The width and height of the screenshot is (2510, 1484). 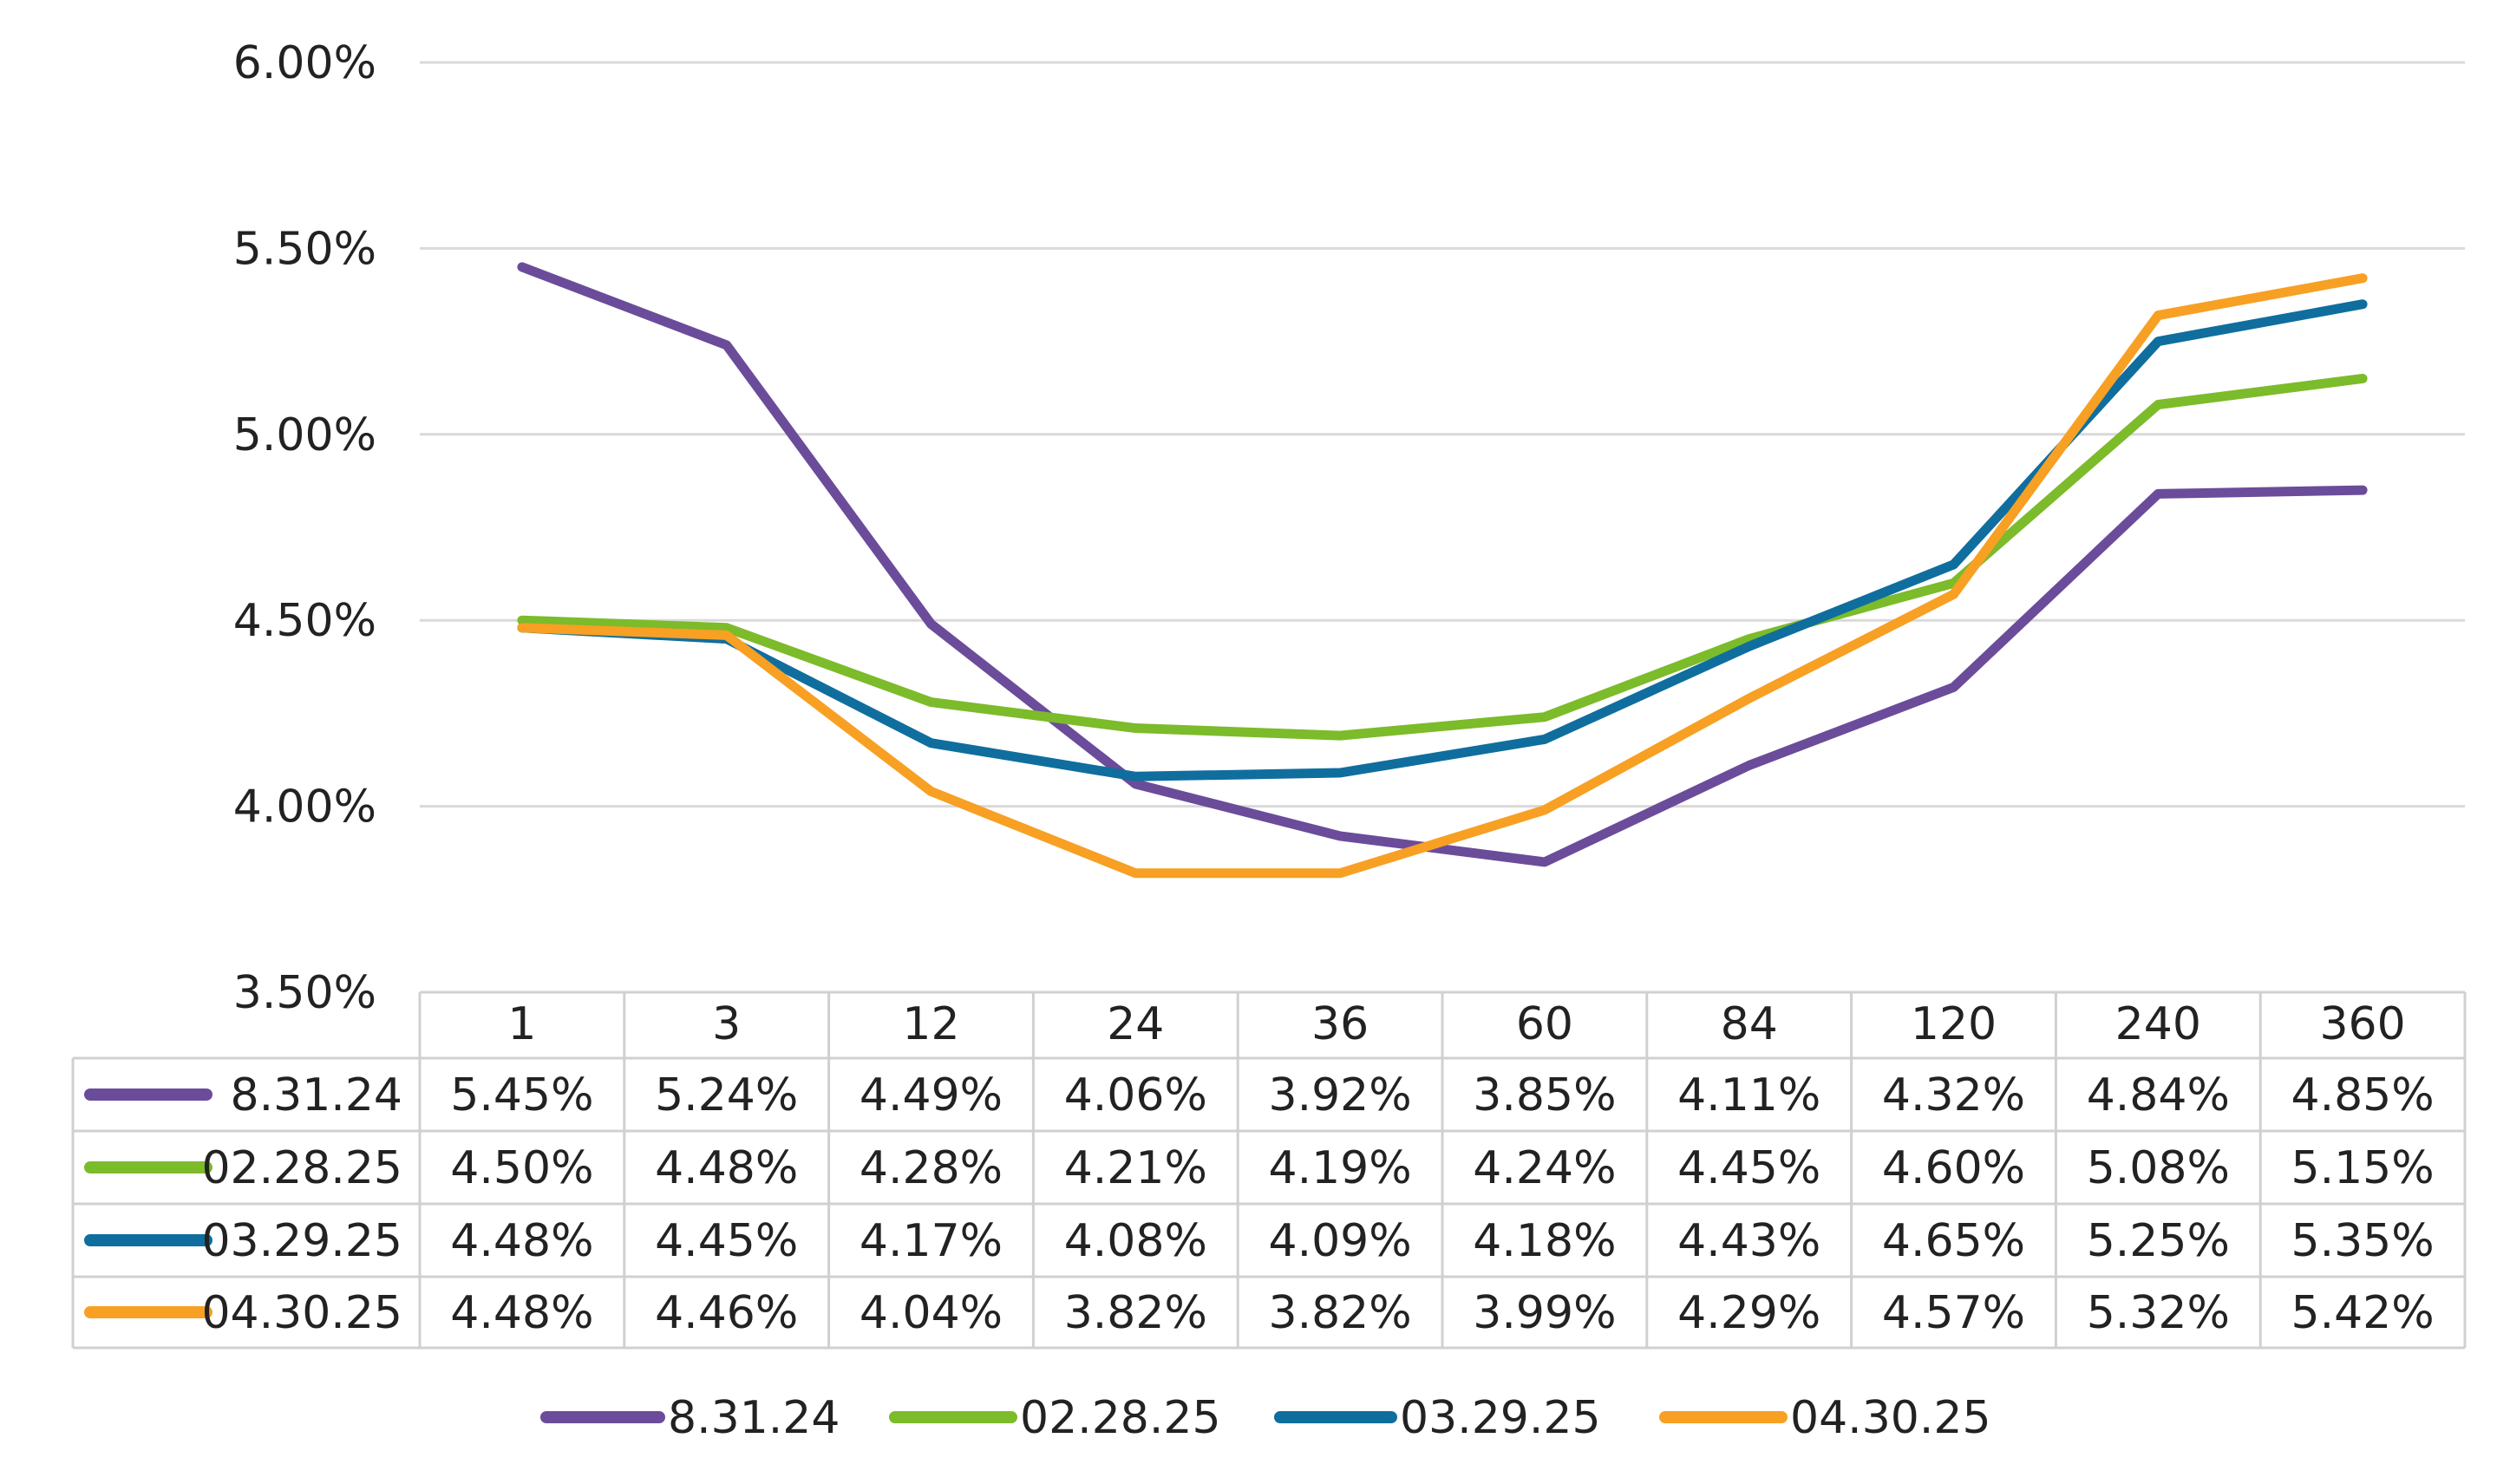 I want to click on y-tick-label: 6.00%, so click(x=304, y=63).